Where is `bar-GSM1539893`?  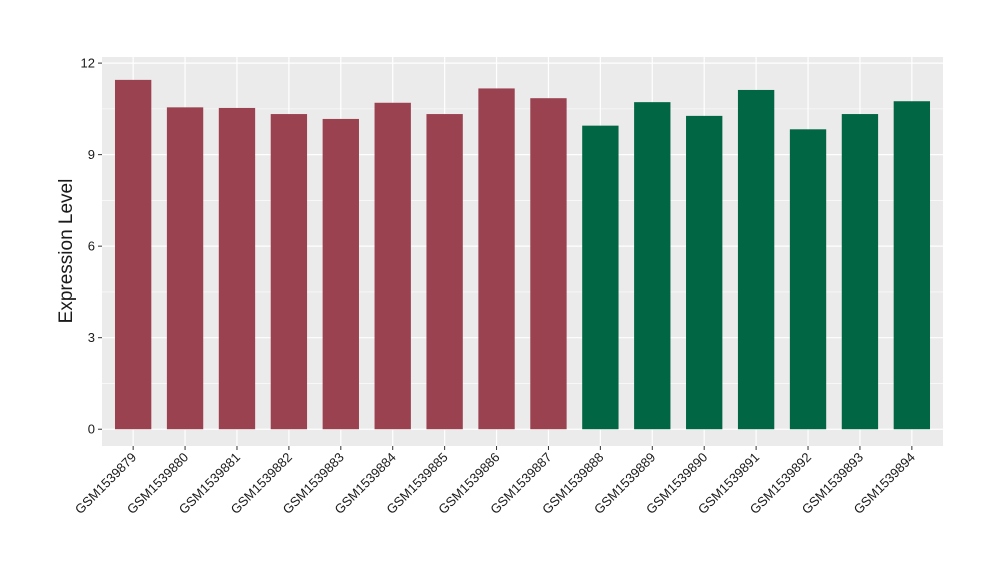
bar-GSM1539893 is located at coordinates (860, 272).